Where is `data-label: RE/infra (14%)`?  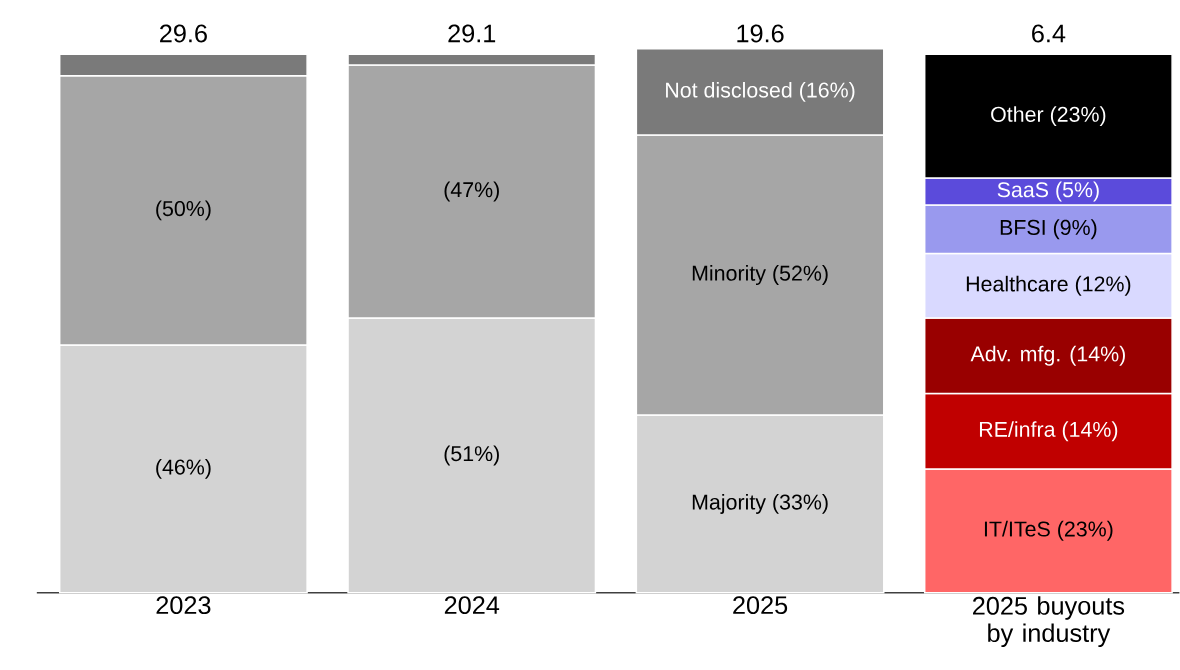 data-label: RE/infra (14%) is located at coordinates (1048, 431).